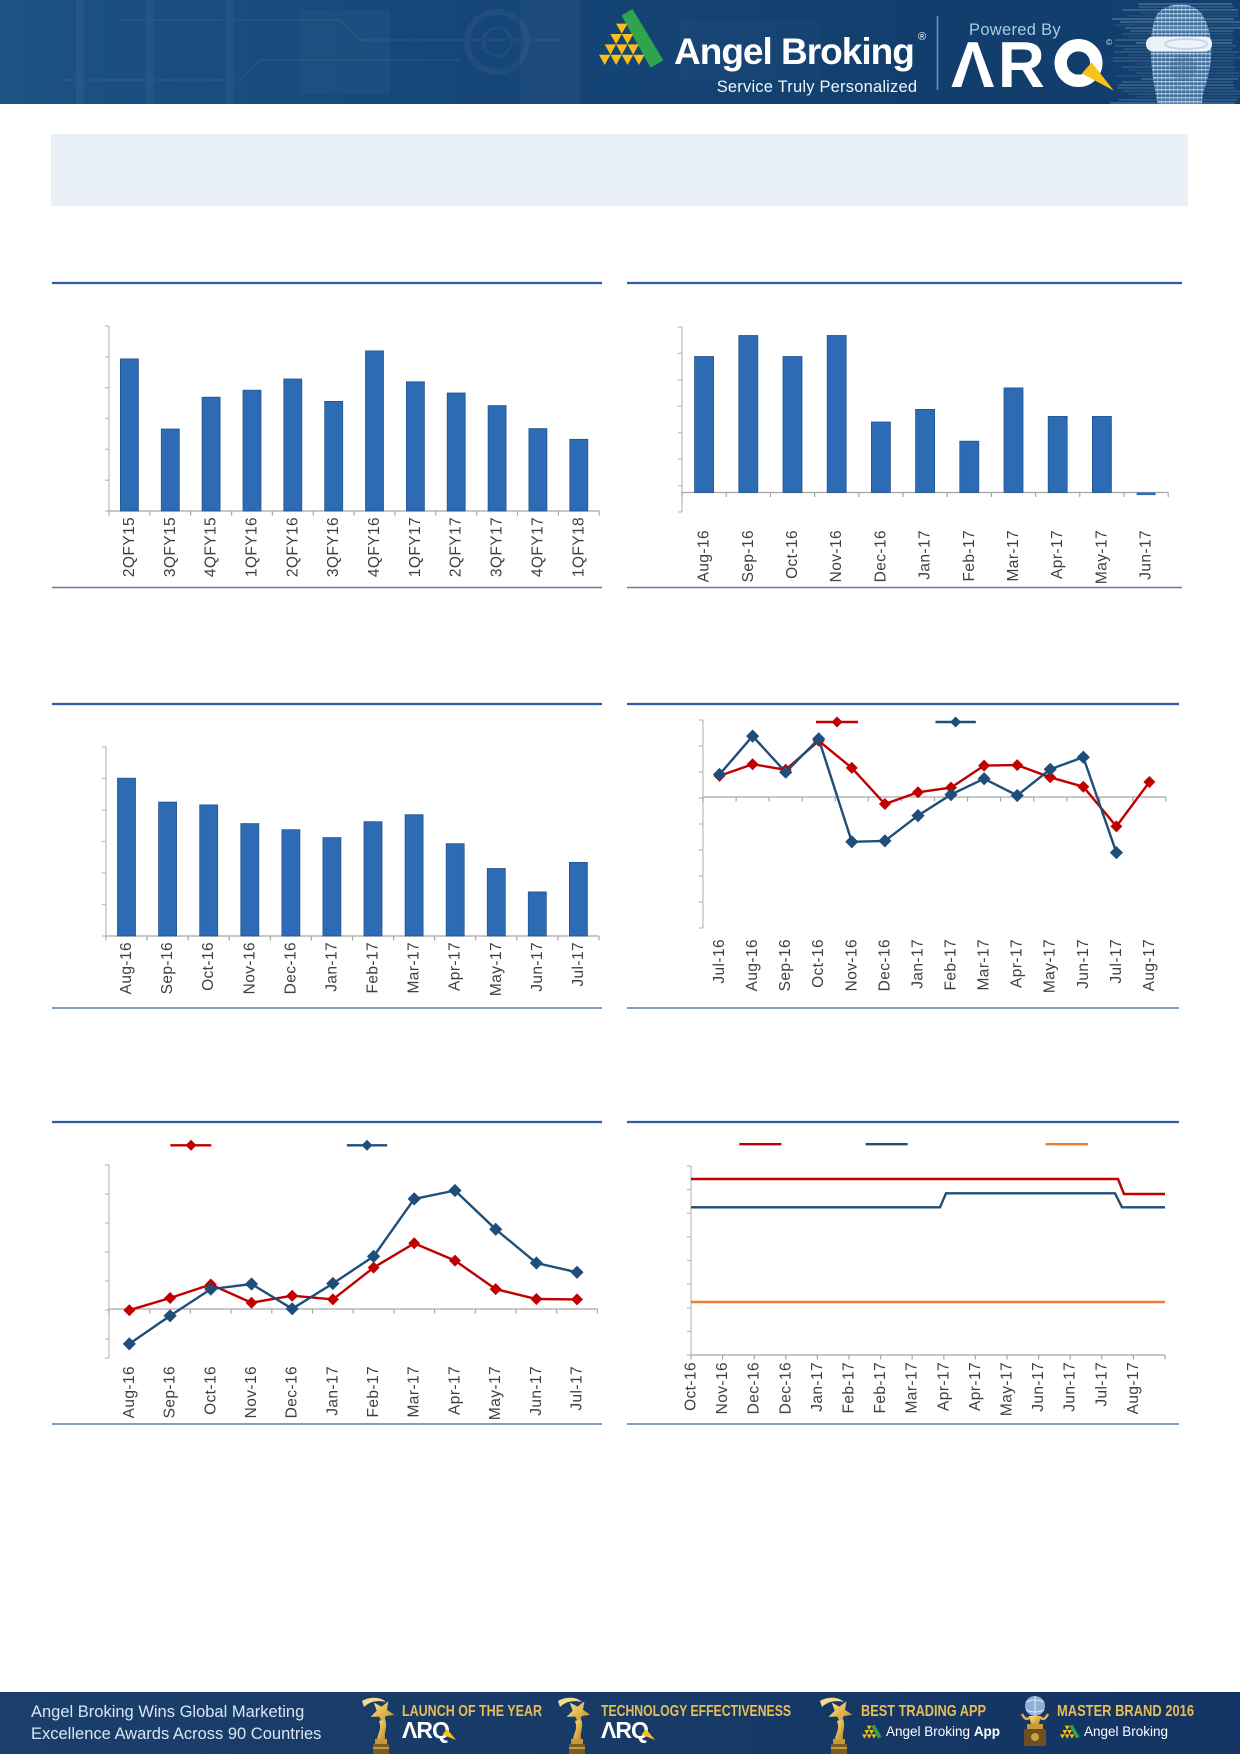 This screenshot has width=1240, height=1759. What do you see at coordinates (292, 547) in the screenshot?
I see `svg-text: 2QFY16` at bounding box center [292, 547].